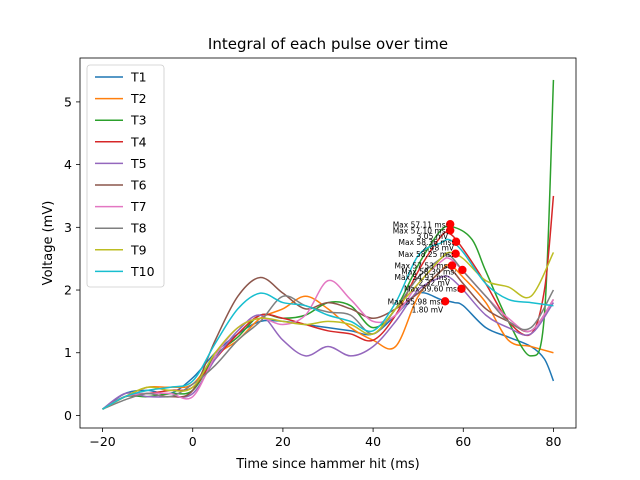 The width and height of the screenshot is (640, 480). I want to click on x-tick-label: −20, so click(102, 441).